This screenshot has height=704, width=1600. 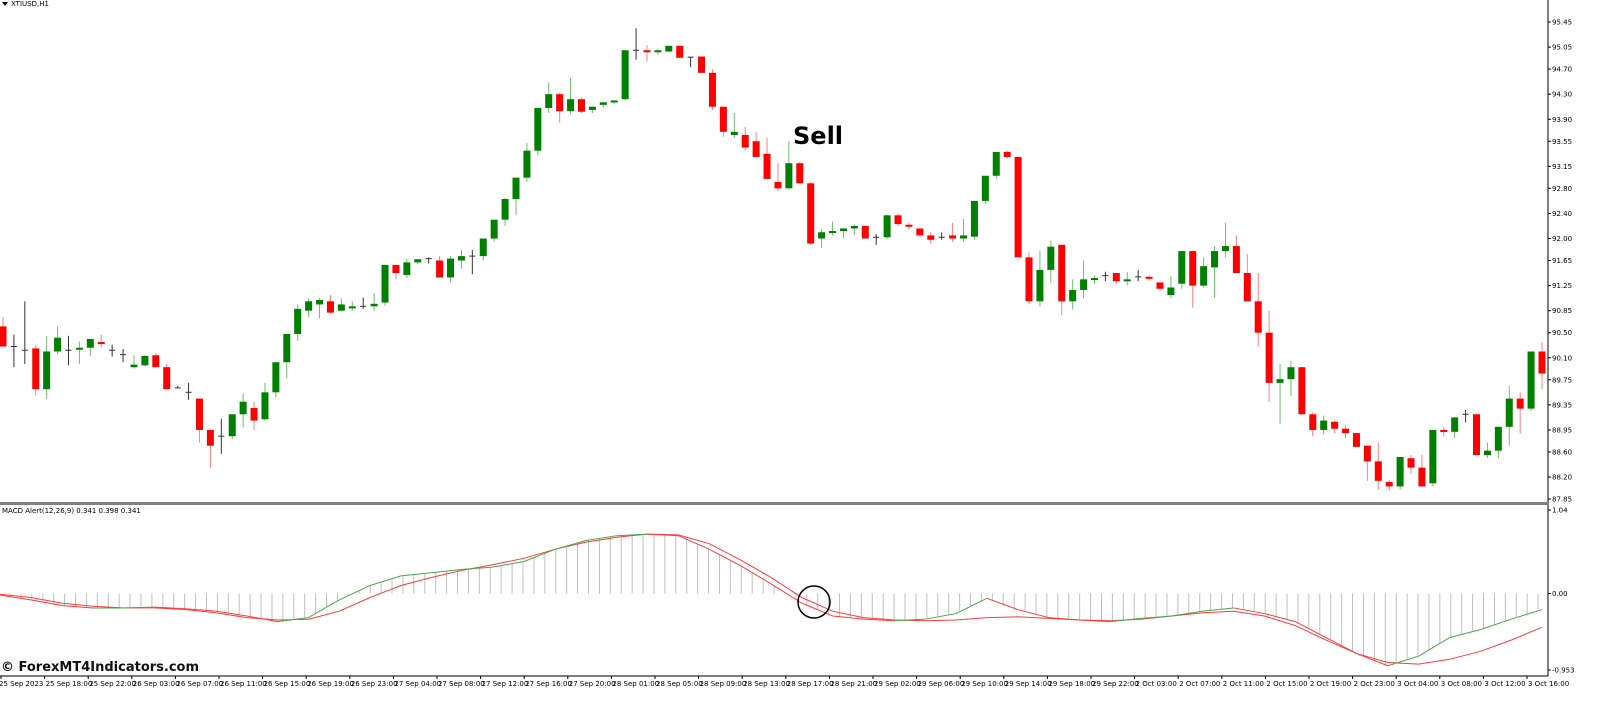 I want to click on time-tick-label: 2 Oct 07:00, so click(x=1199, y=684).